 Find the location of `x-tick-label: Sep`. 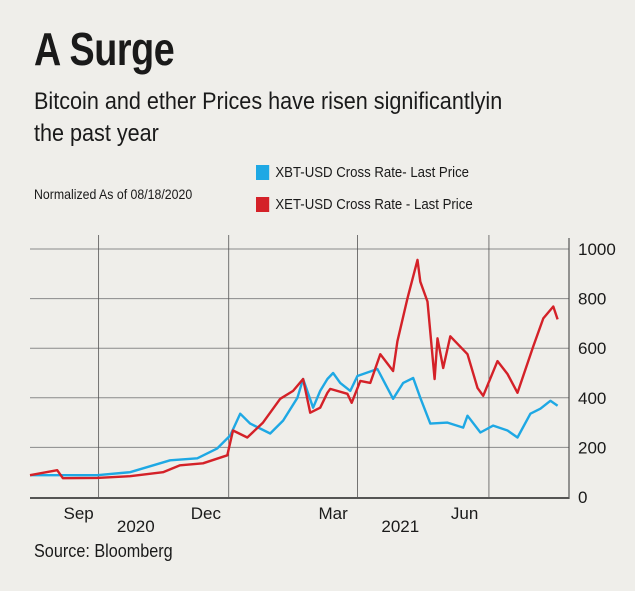

x-tick-label: Sep is located at coordinates (78, 513).